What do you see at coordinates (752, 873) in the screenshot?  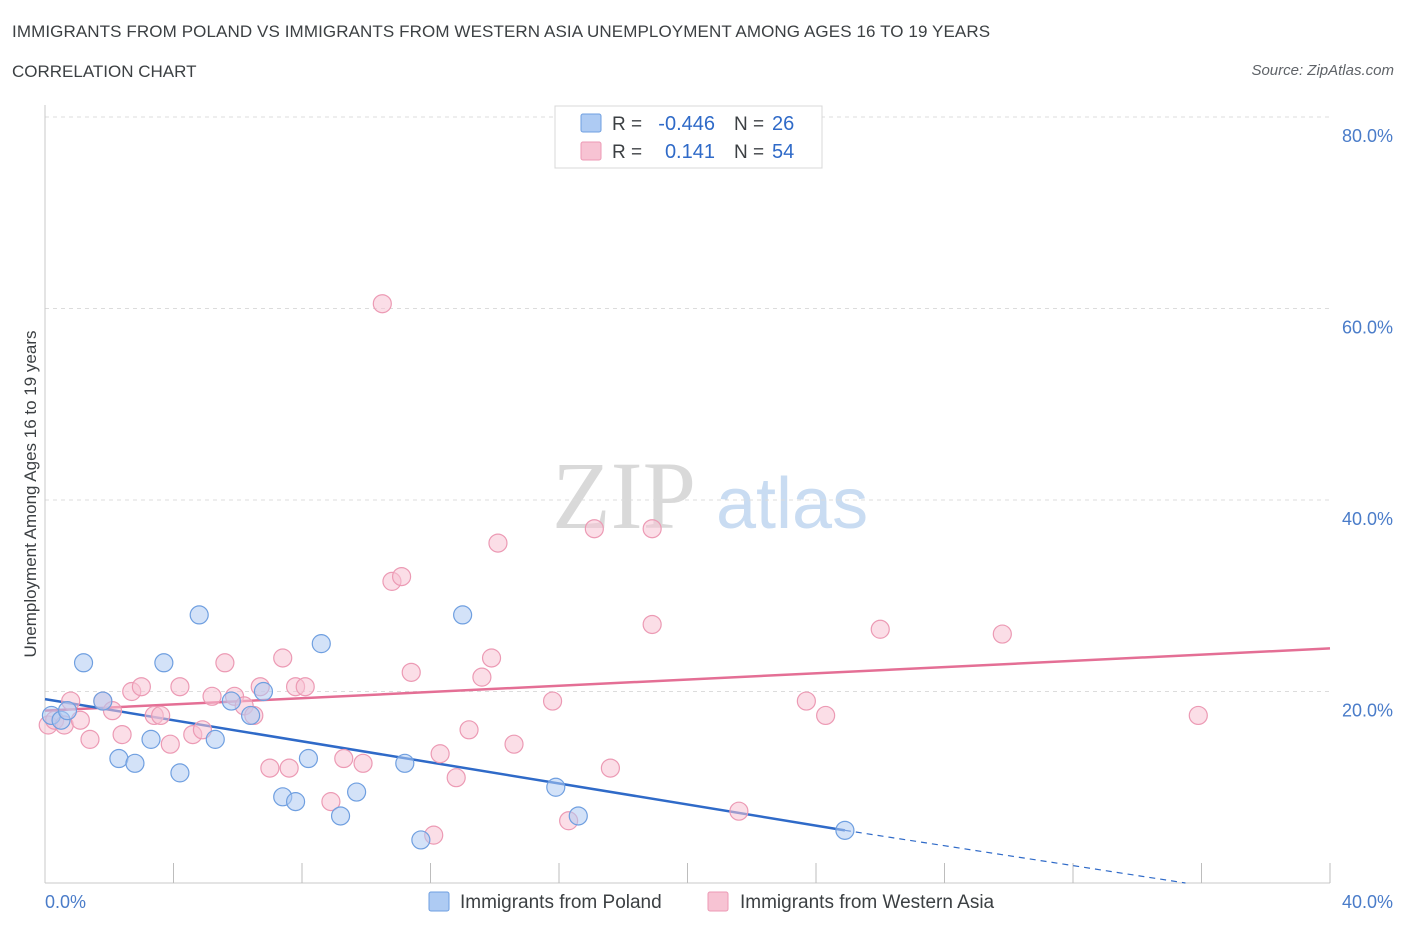 I see `x-ticks` at bounding box center [752, 873].